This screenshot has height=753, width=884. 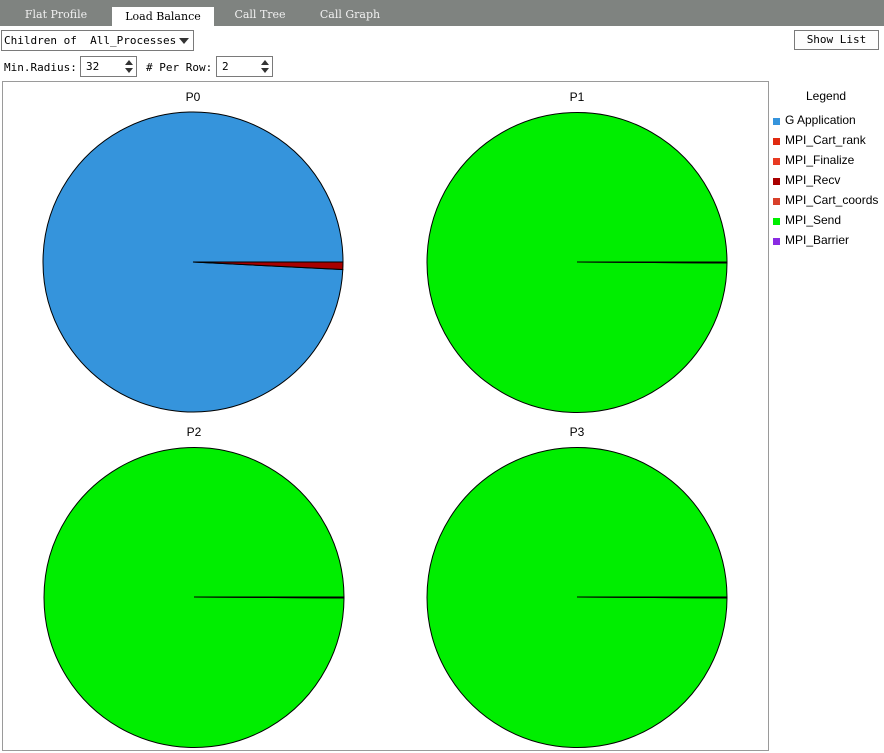 What do you see at coordinates (194, 586) in the screenshot?
I see `pie-p2: P2` at bounding box center [194, 586].